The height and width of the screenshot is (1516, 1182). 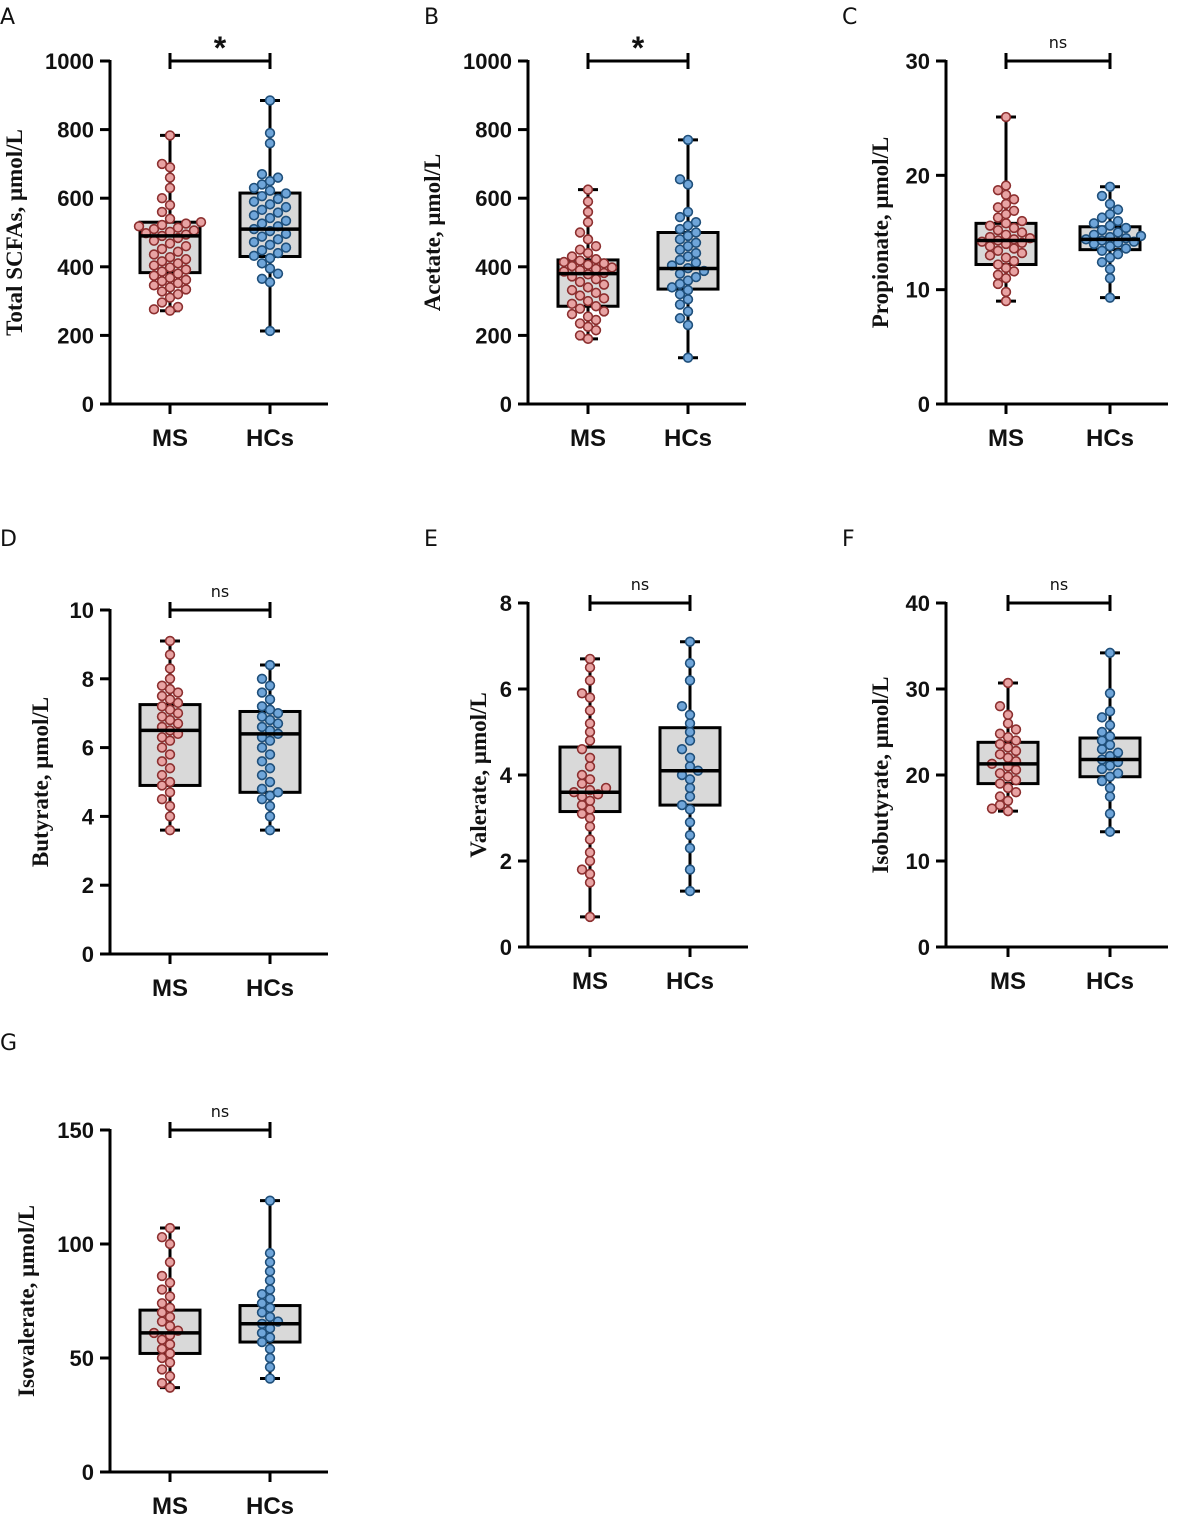 What do you see at coordinates (75, 198) in the screenshot?
I see `y-tick-label: 600` at bounding box center [75, 198].